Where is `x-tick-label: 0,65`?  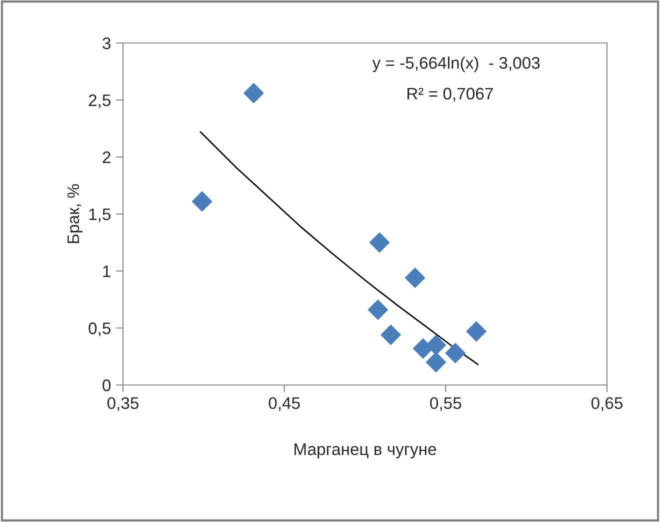 x-tick-label: 0,65 is located at coordinates (607, 404).